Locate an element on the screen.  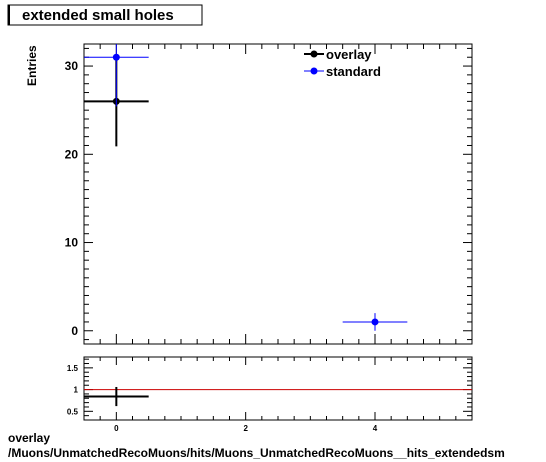
ratio-data-marks is located at coordinates (278, 396).